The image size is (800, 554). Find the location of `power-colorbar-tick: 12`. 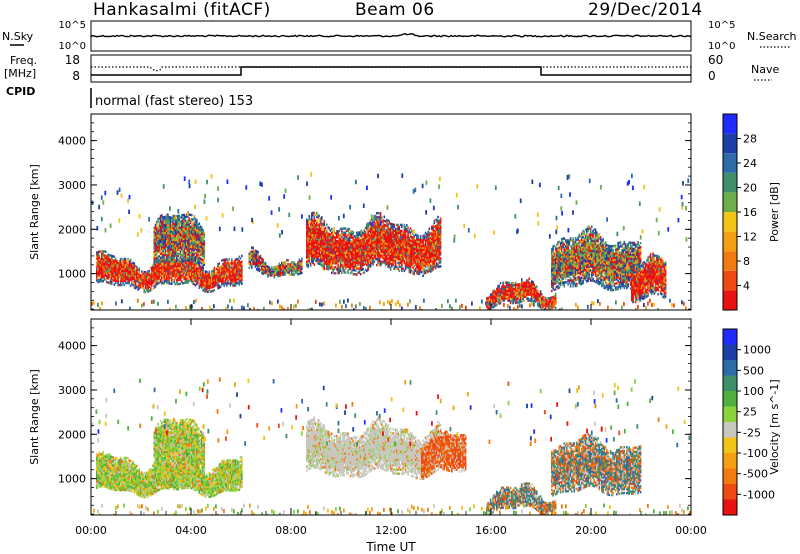

power-colorbar-tick: 12 is located at coordinates (750, 237).